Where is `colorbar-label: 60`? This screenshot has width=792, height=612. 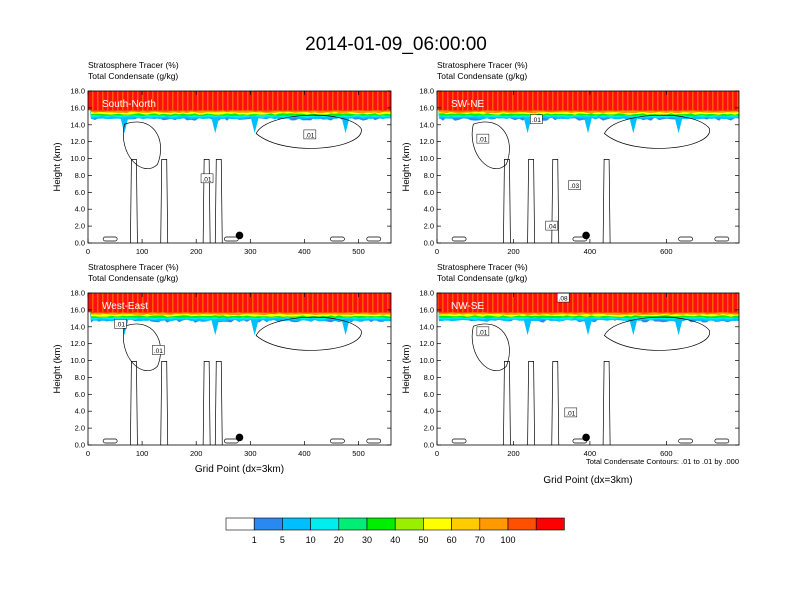 colorbar-label: 60 is located at coordinates (452, 540).